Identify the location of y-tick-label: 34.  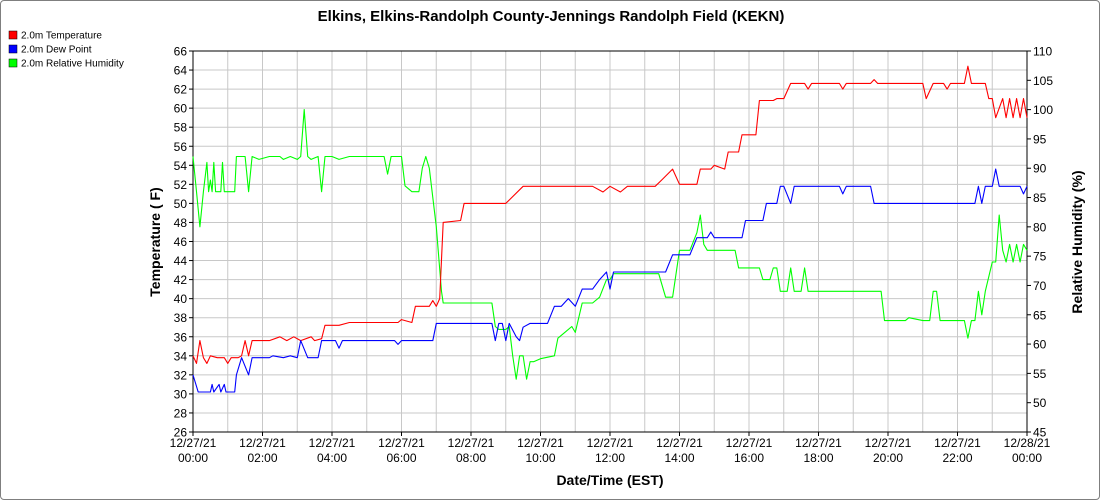
(181, 356).